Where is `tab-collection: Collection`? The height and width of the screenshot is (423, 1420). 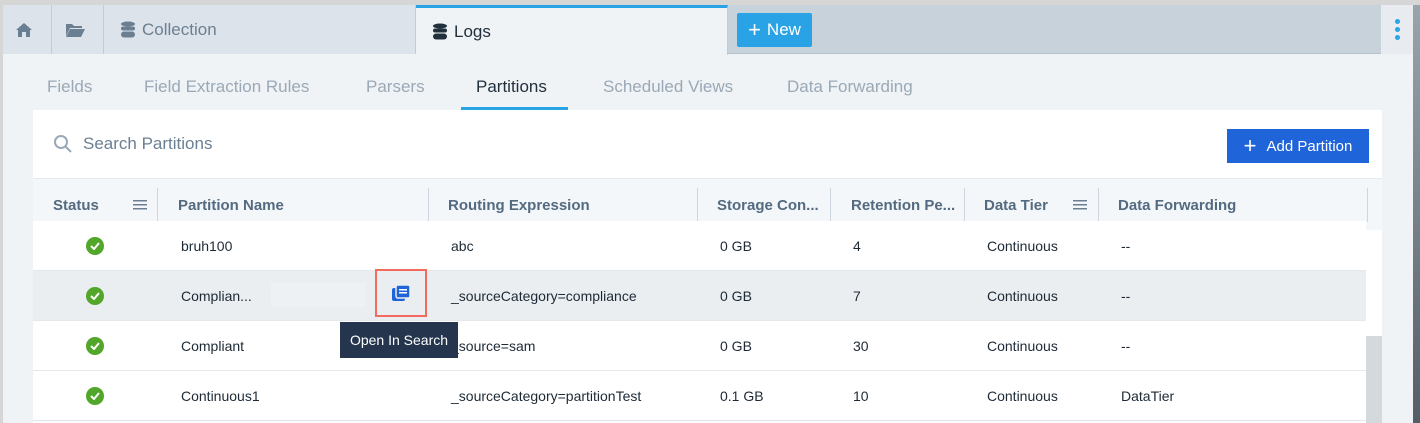 tab-collection: Collection is located at coordinates (260, 29).